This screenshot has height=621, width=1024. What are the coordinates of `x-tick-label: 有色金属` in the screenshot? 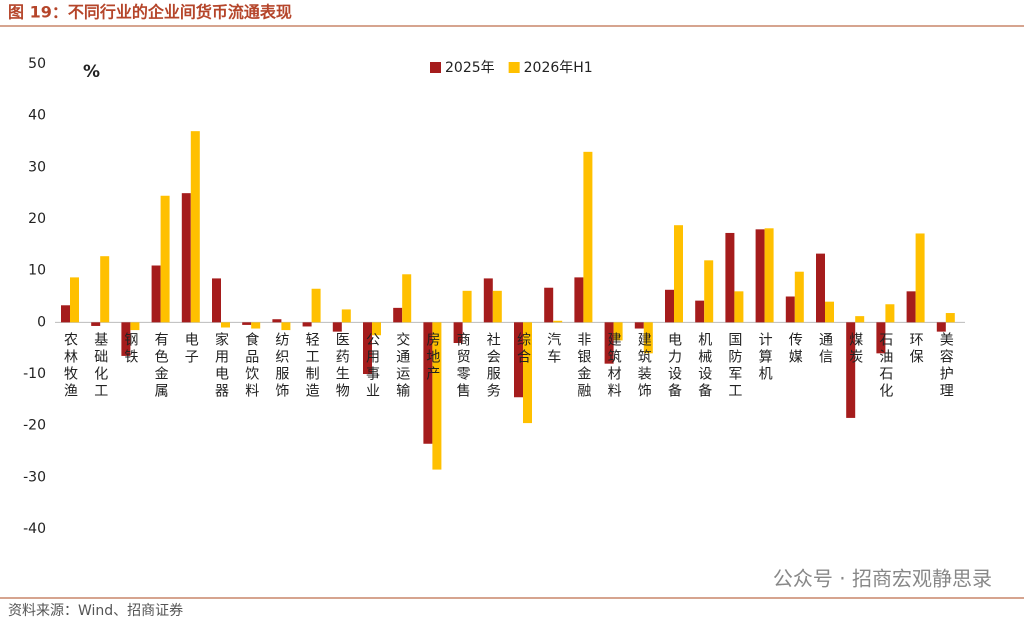 It's located at (161, 366).